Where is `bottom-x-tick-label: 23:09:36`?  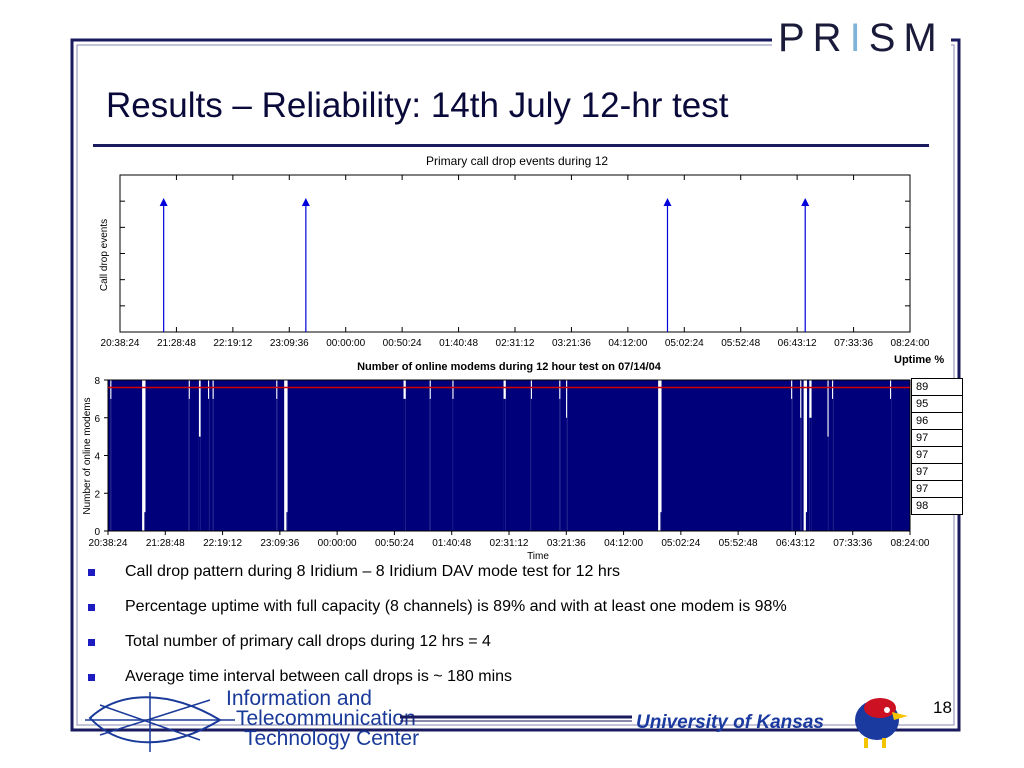
bottom-x-tick-label: 23:09:36 is located at coordinates (279, 543).